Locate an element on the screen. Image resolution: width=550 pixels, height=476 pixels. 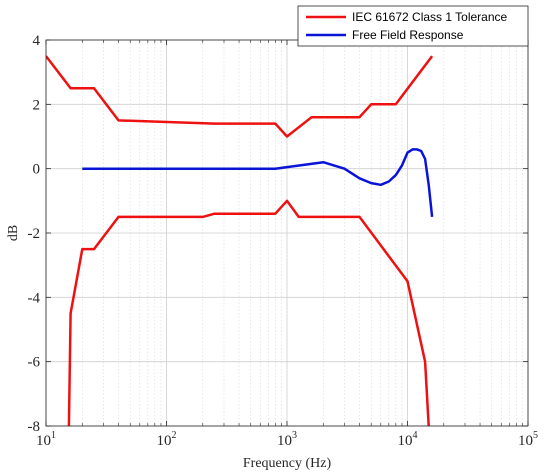
legend-label-tolerance: IEC 61672 Class 1 Tolerance is located at coordinates (430, 17).